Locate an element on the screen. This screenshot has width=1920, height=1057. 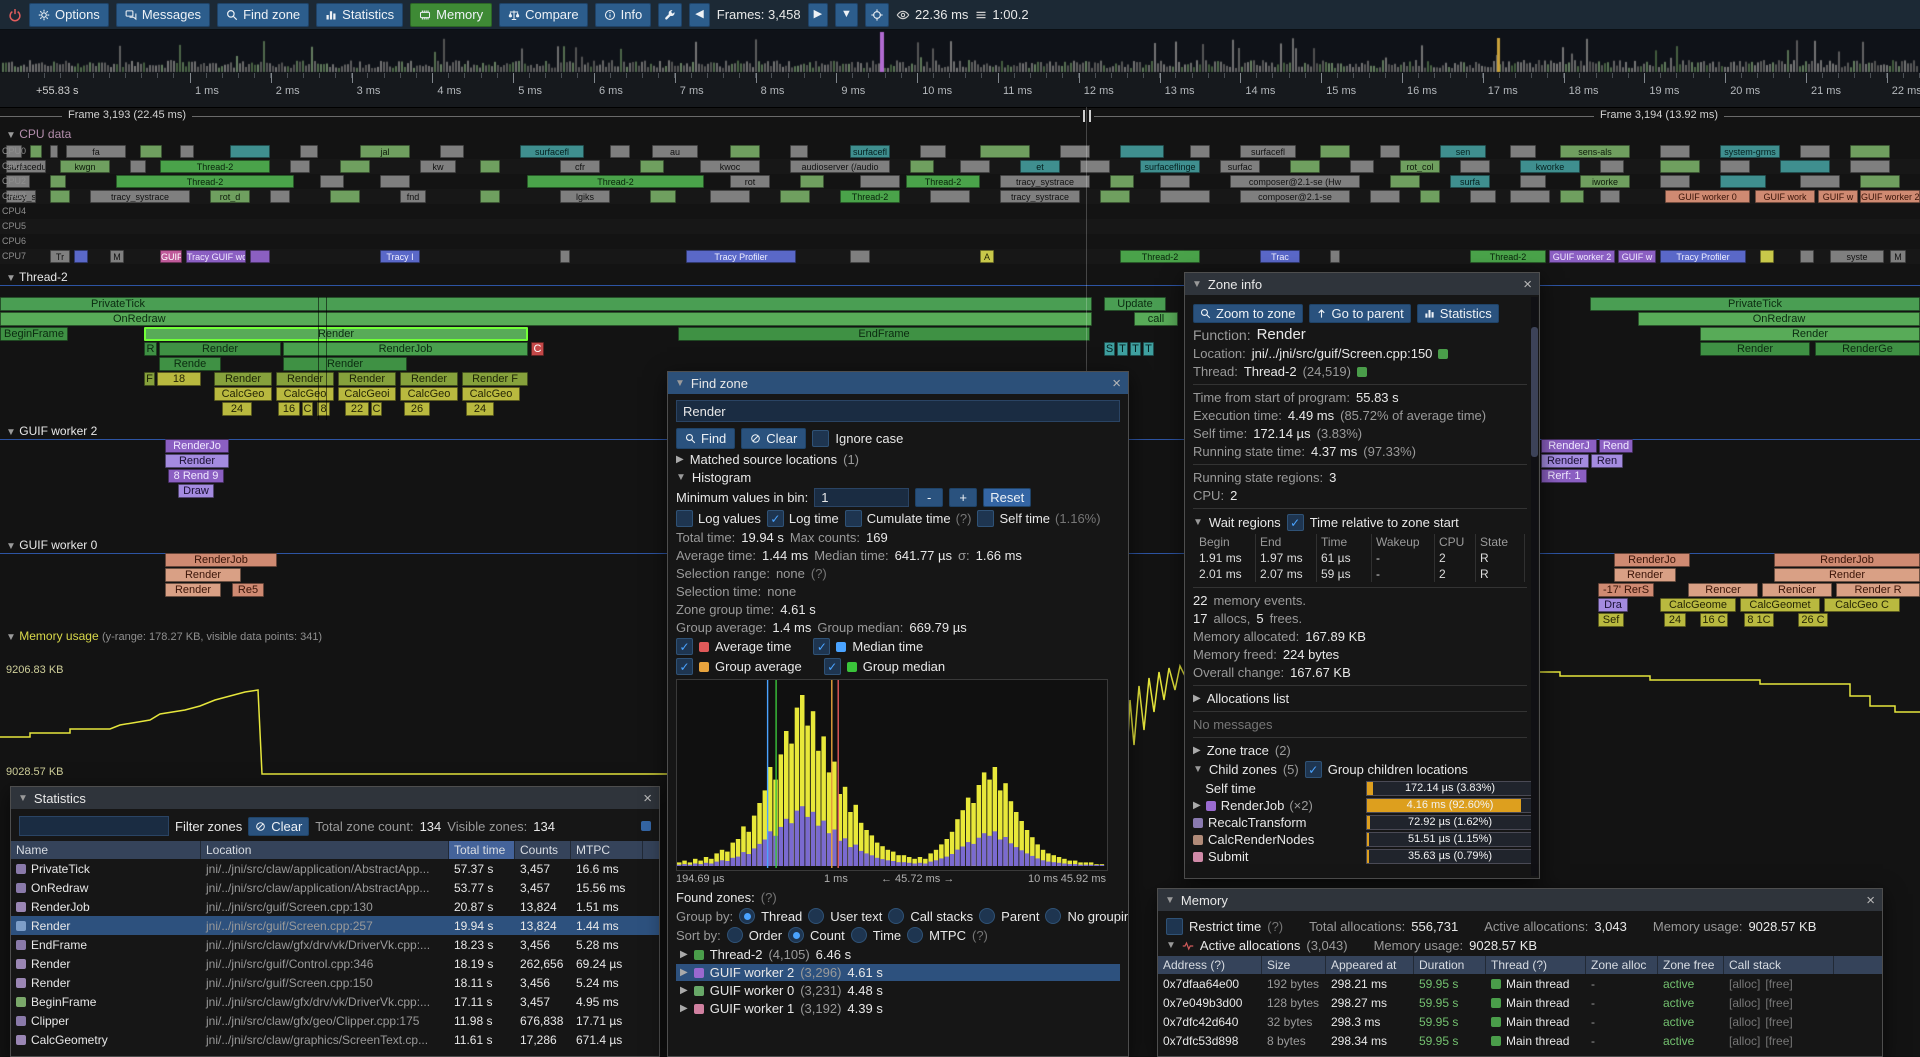
cpu-zone: rot is located at coordinates (750, 181).